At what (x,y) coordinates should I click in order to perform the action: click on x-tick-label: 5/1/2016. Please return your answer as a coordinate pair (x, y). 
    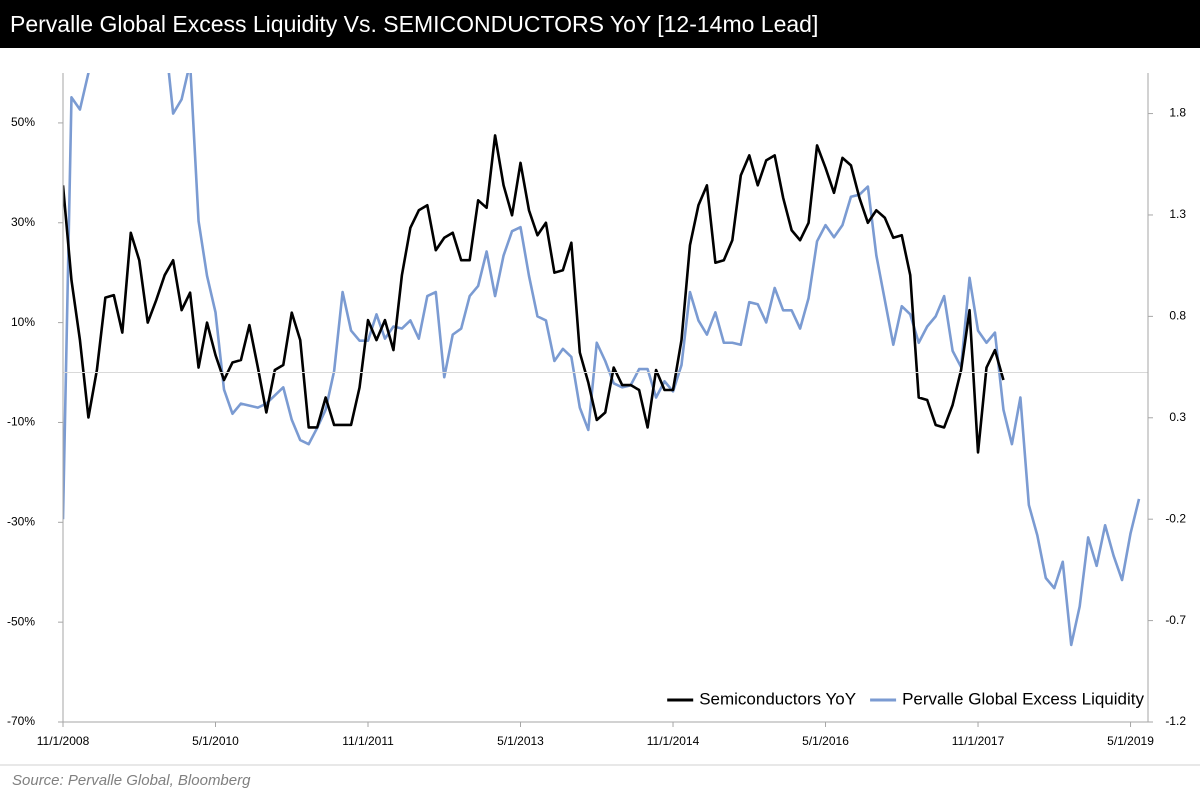
    Looking at the image, I should click on (825, 741).